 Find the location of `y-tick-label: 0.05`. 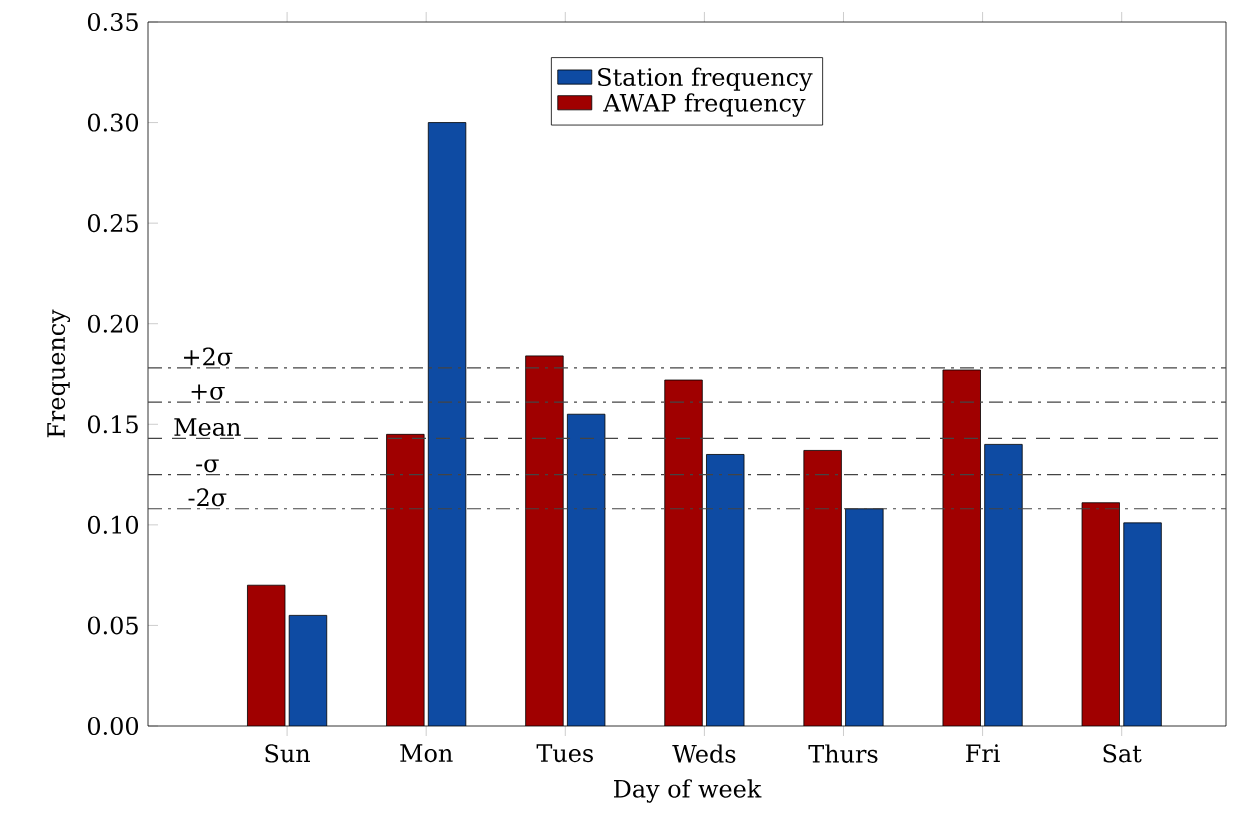

y-tick-label: 0.05 is located at coordinates (112, 625).